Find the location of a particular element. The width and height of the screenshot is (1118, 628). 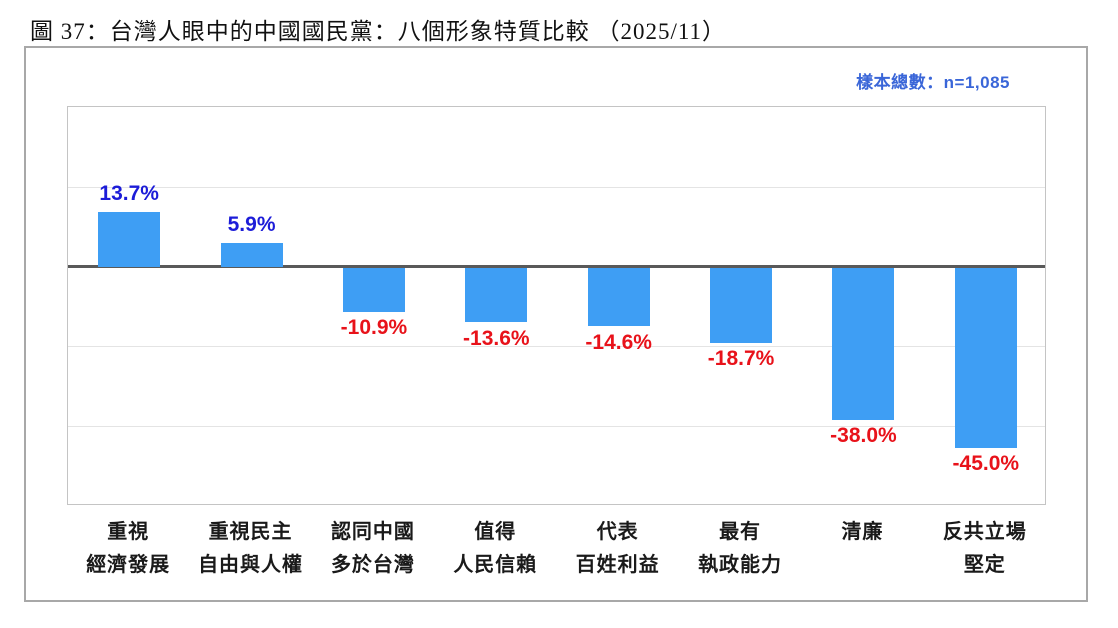

category-label-line: 自由與人權 is located at coordinates (251, 565).